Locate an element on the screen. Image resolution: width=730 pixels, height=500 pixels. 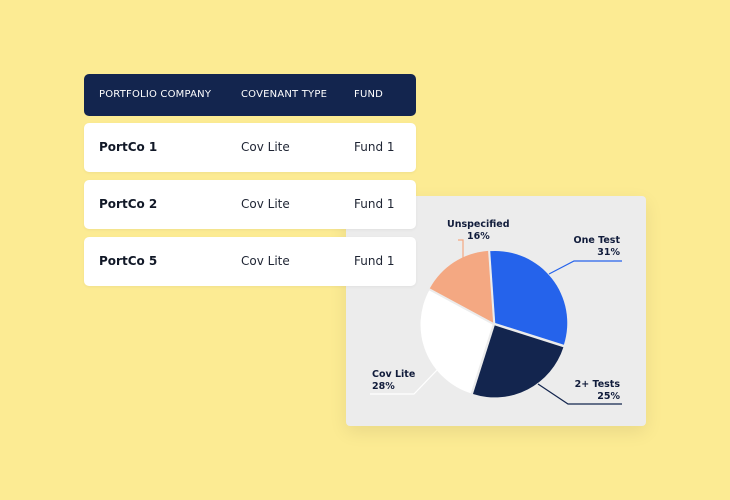
cell-company: PortCo 2 is located at coordinates (128, 204).